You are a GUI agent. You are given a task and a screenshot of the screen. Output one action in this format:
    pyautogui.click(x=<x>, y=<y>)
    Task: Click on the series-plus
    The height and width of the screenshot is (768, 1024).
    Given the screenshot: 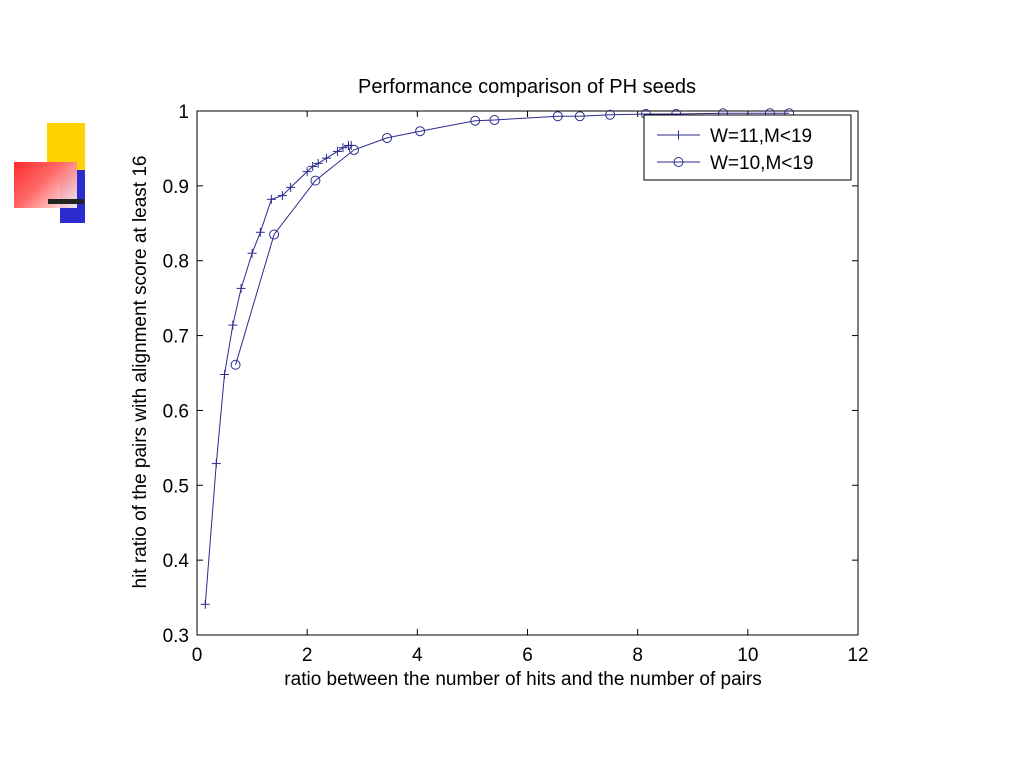 What is the action you would take?
    pyautogui.click(x=278, y=374)
    